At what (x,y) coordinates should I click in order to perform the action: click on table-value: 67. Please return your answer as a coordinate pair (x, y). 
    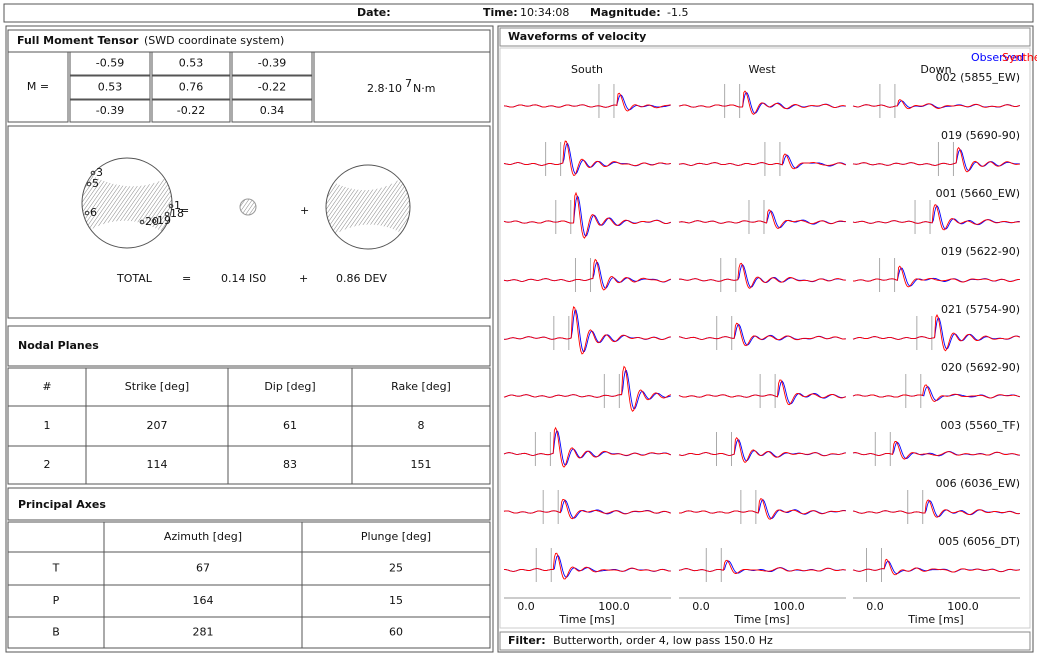
    Looking at the image, I should click on (203, 568).